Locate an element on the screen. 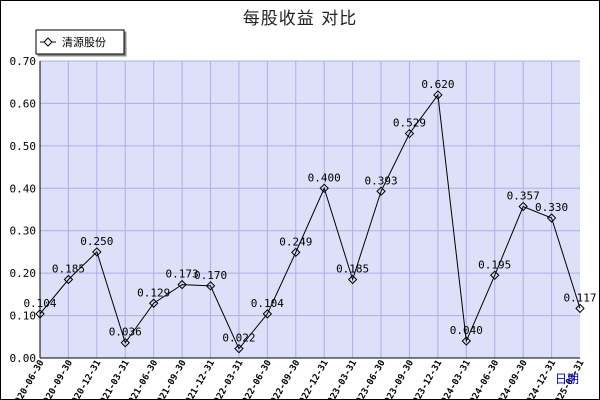  data-label: 0.129 is located at coordinates (153, 292).